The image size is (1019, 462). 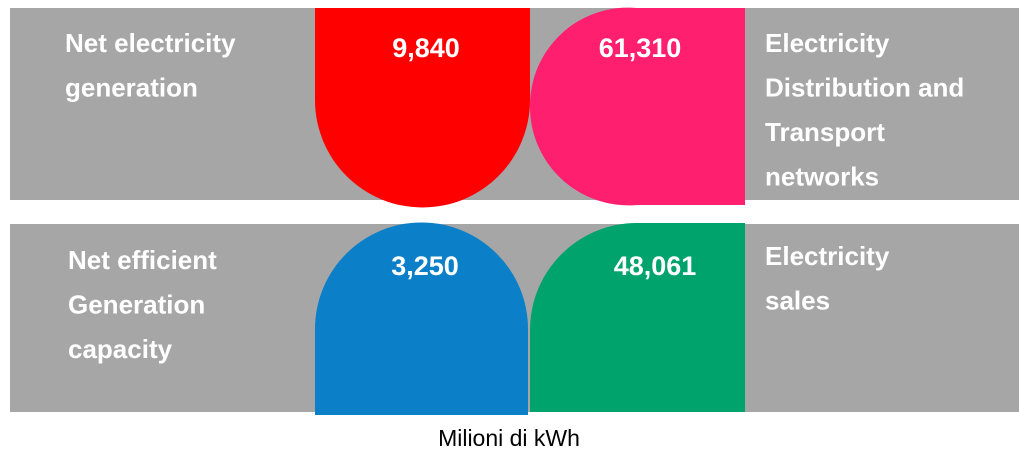 What do you see at coordinates (637, 106) in the screenshot?
I see `shape-pink` at bounding box center [637, 106].